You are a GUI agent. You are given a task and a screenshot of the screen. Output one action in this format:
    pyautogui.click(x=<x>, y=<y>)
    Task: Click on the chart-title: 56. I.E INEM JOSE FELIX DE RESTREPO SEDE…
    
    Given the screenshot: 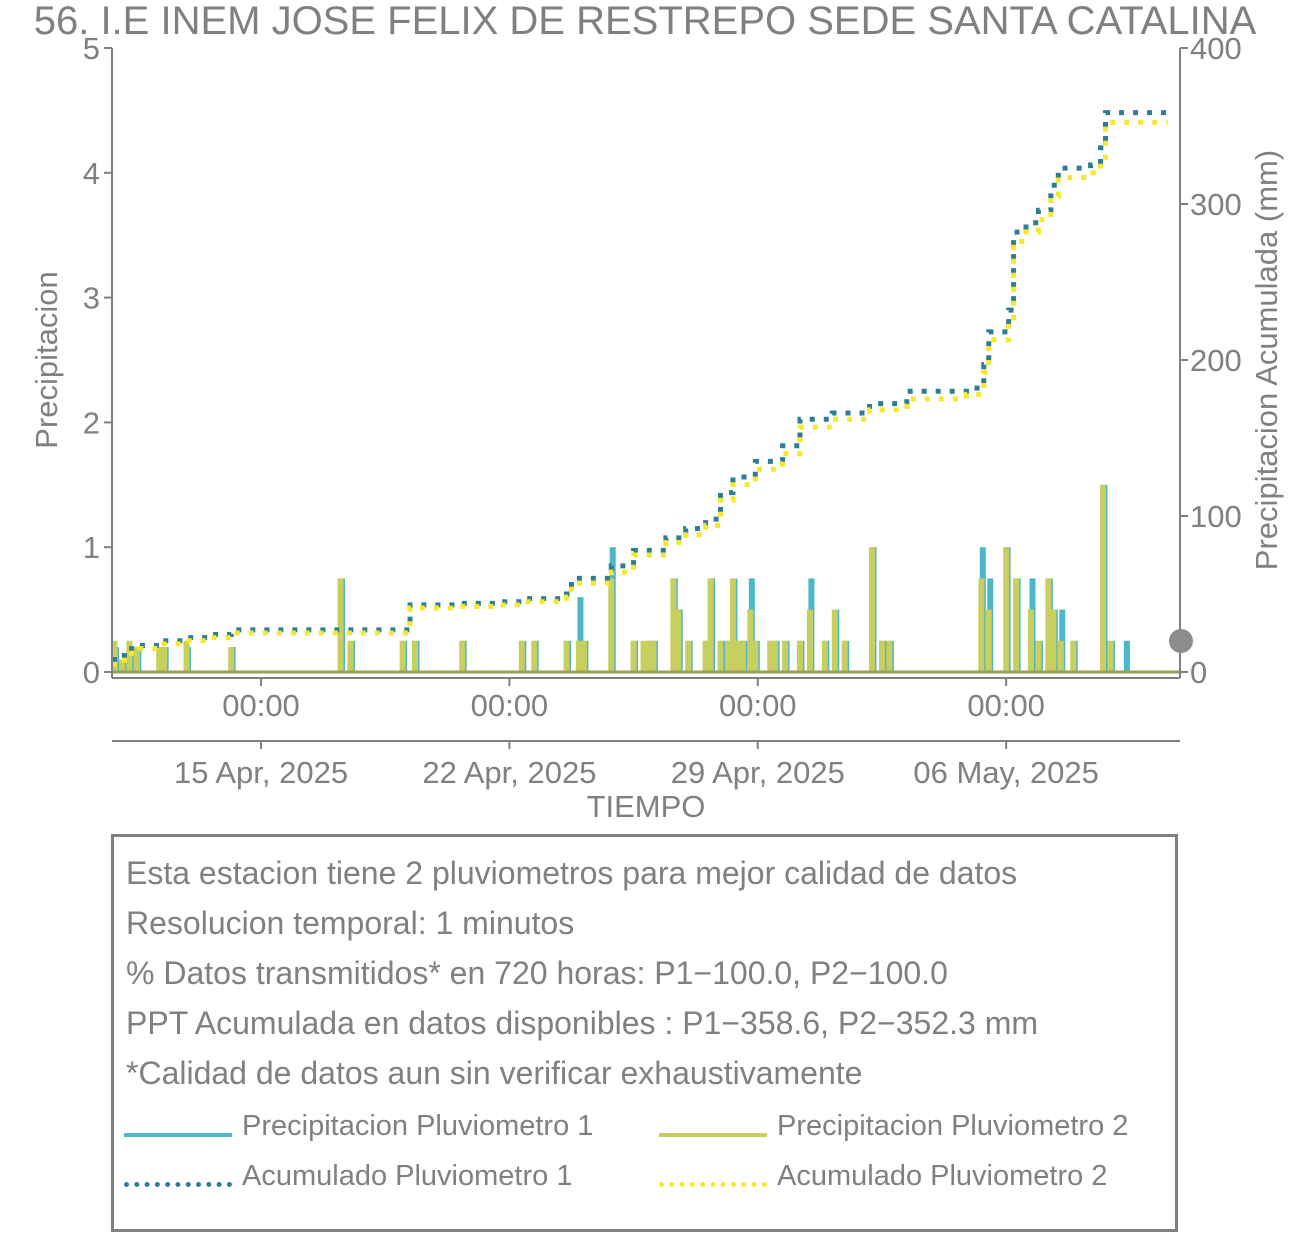 What is the action you would take?
    pyautogui.click(x=645, y=21)
    